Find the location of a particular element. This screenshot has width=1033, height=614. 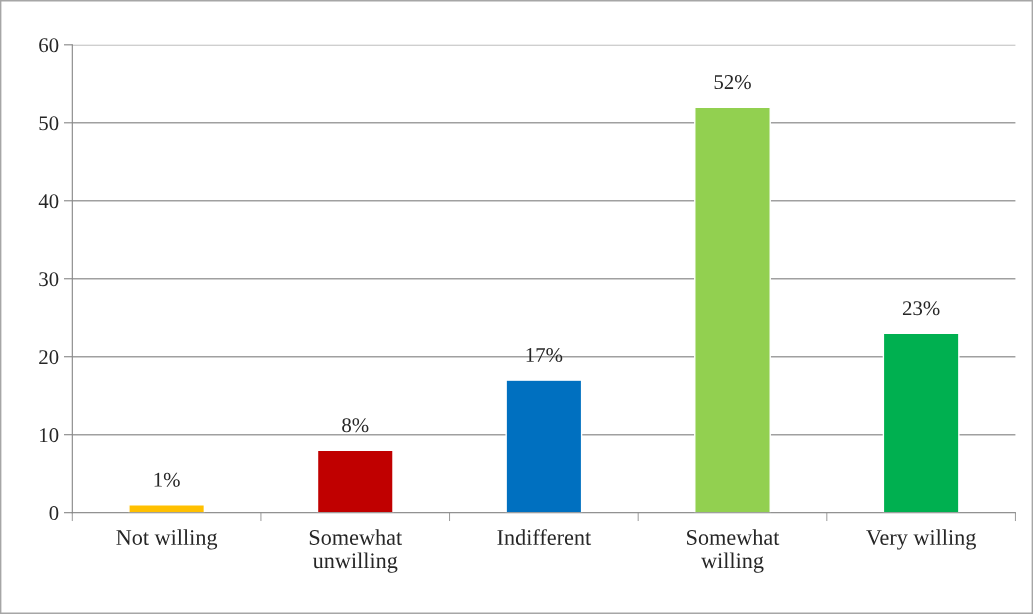

y-tick-label: 50 is located at coordinates (49, 123).